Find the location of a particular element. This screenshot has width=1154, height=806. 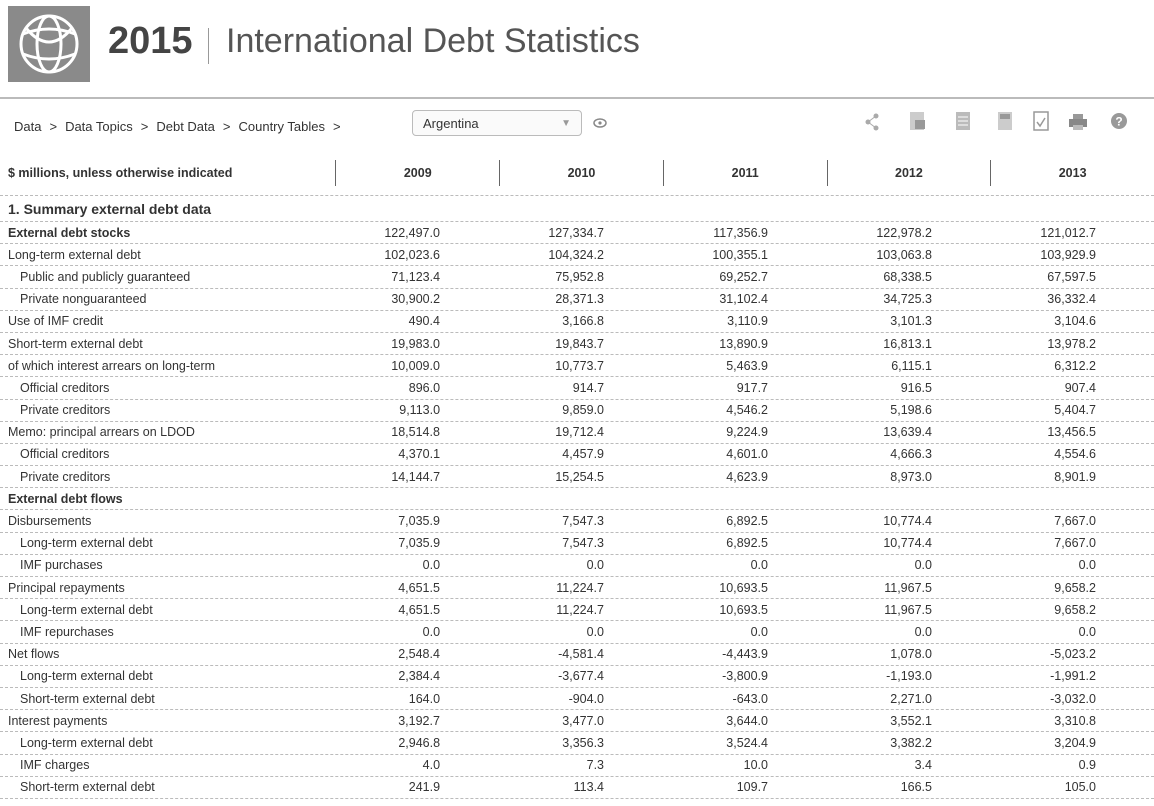

cell: 4.0 is located at coordinates (431, 765).